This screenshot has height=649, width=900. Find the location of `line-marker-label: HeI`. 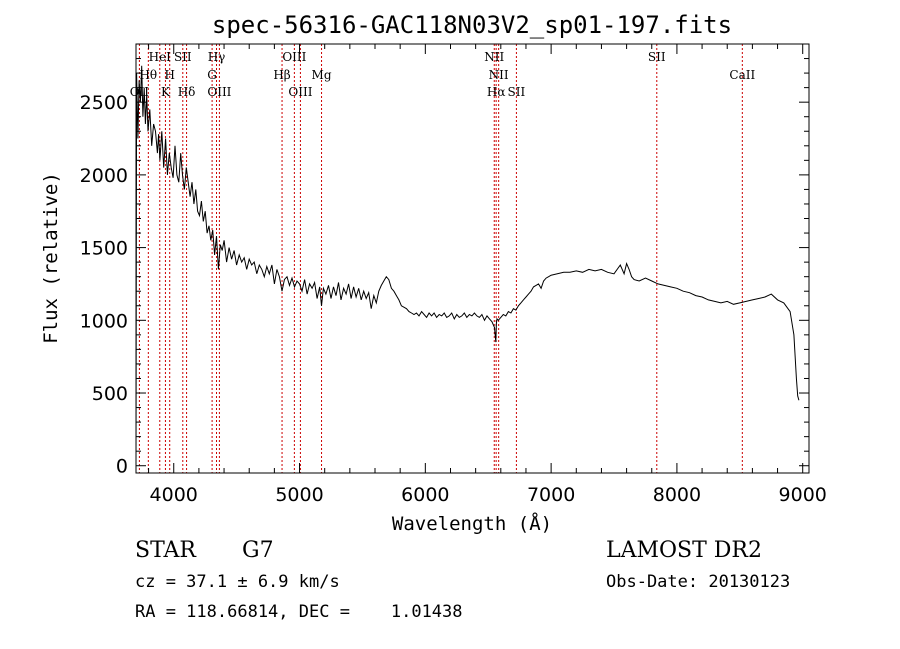

line-marker-label: HeI is located at coordinates (160, 57).